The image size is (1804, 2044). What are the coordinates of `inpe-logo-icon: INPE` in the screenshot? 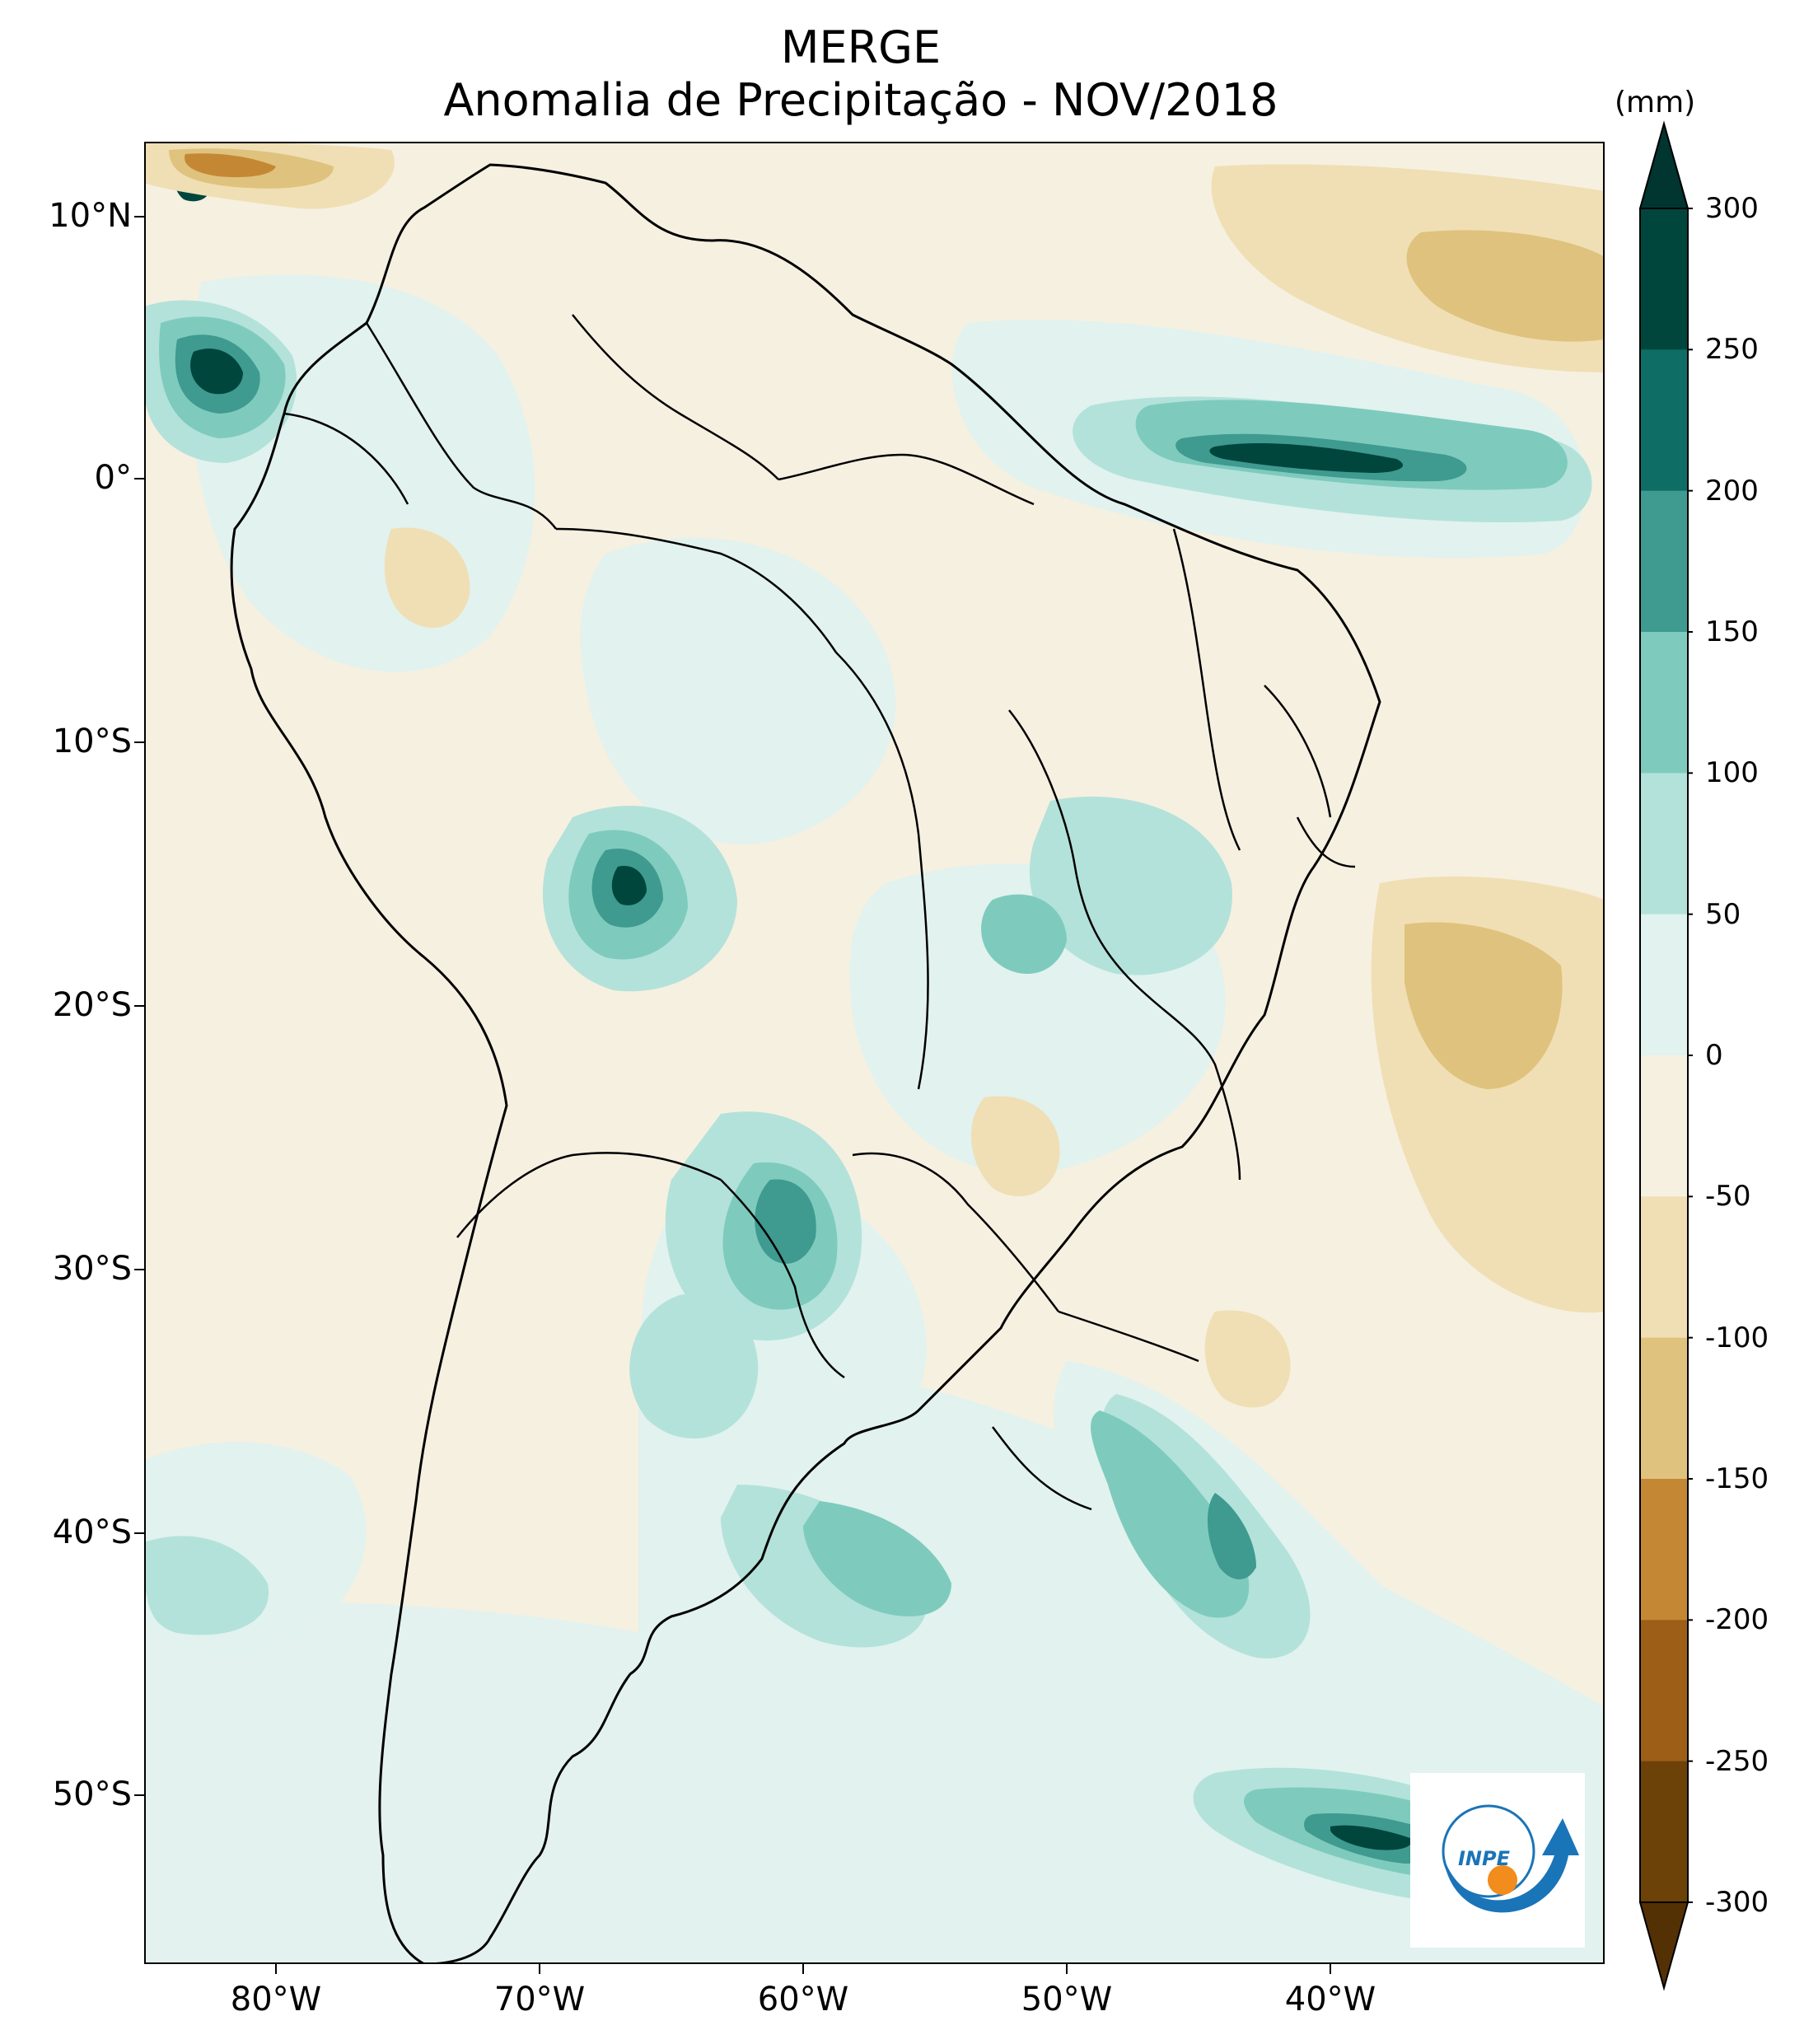 It's located at (1510, 1858).